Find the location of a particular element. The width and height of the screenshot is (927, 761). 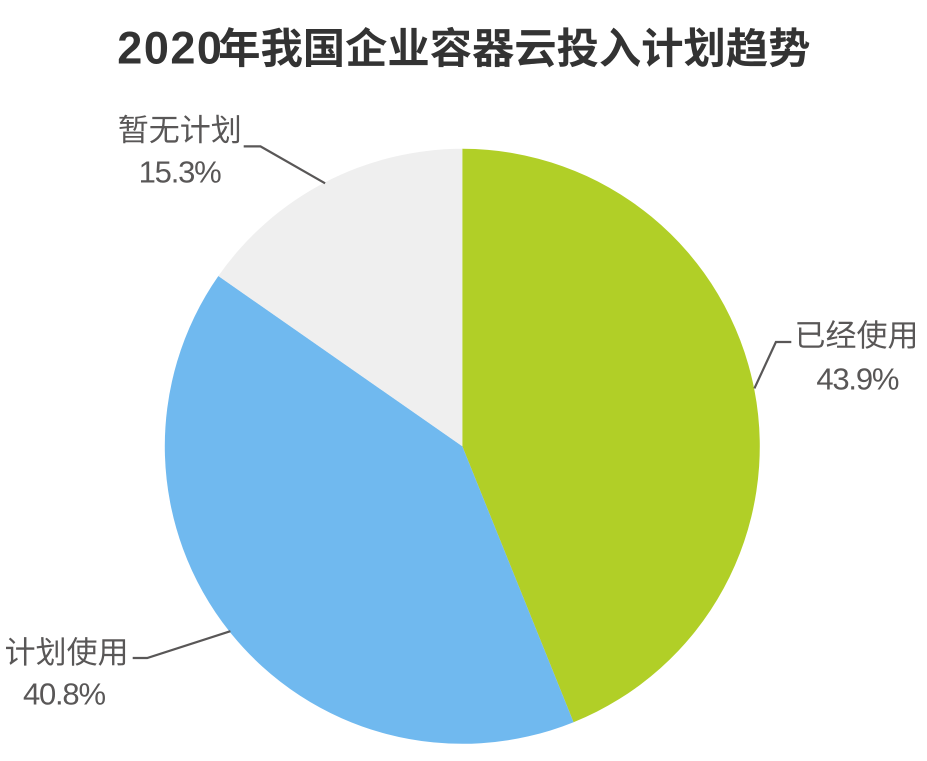

svg-text: 2020 is located at coordinates (170, 48).